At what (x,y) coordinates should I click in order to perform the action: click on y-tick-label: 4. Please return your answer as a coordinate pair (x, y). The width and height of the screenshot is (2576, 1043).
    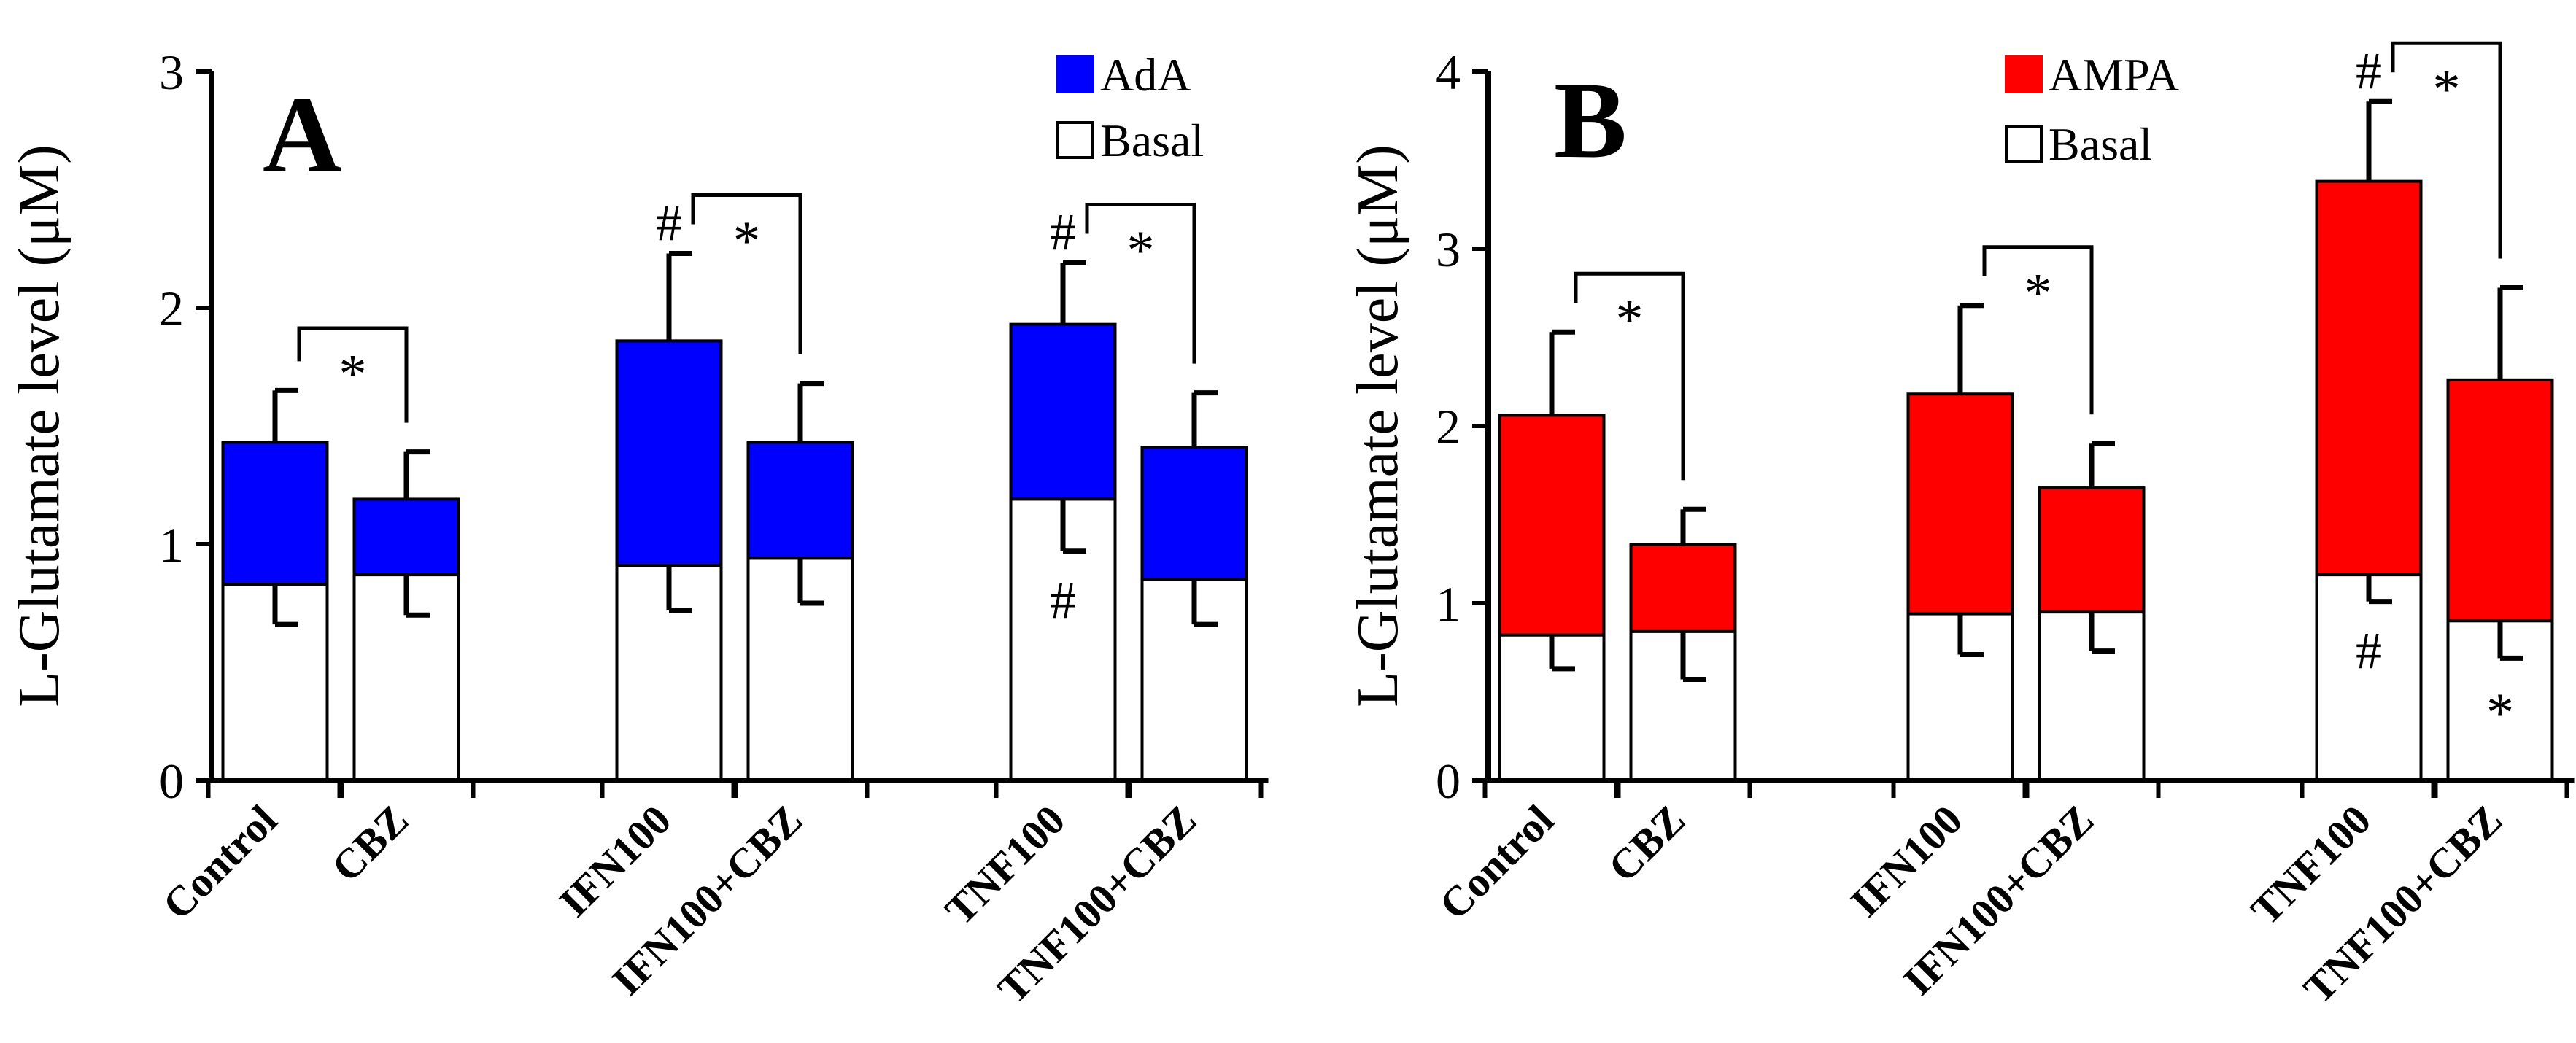
    Looking at the image, I should click on (1448, 72).